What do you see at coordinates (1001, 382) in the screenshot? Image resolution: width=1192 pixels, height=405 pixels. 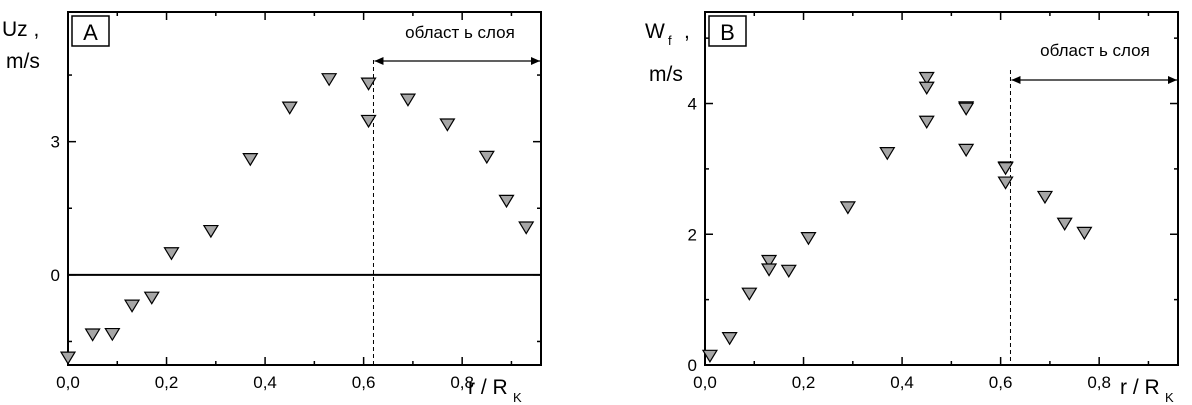 I see `panel-b-x-tick-label: 0,6` at bounding box center [1001, 382].